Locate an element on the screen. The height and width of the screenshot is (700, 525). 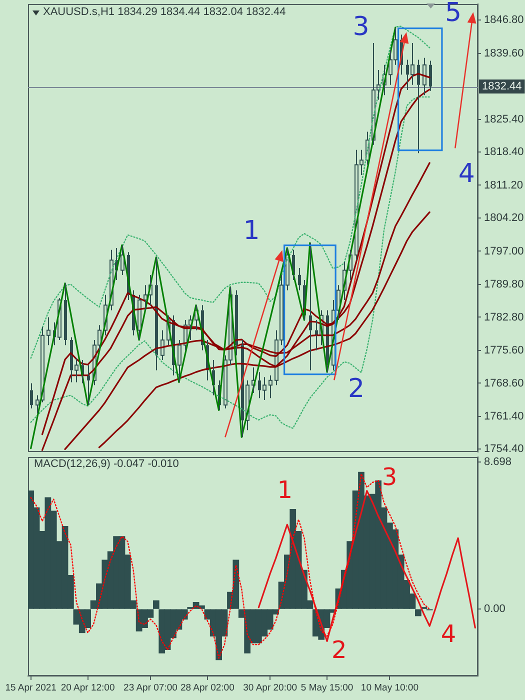
y-tick-label: 1839.60 is located at coordinates (504, 53).